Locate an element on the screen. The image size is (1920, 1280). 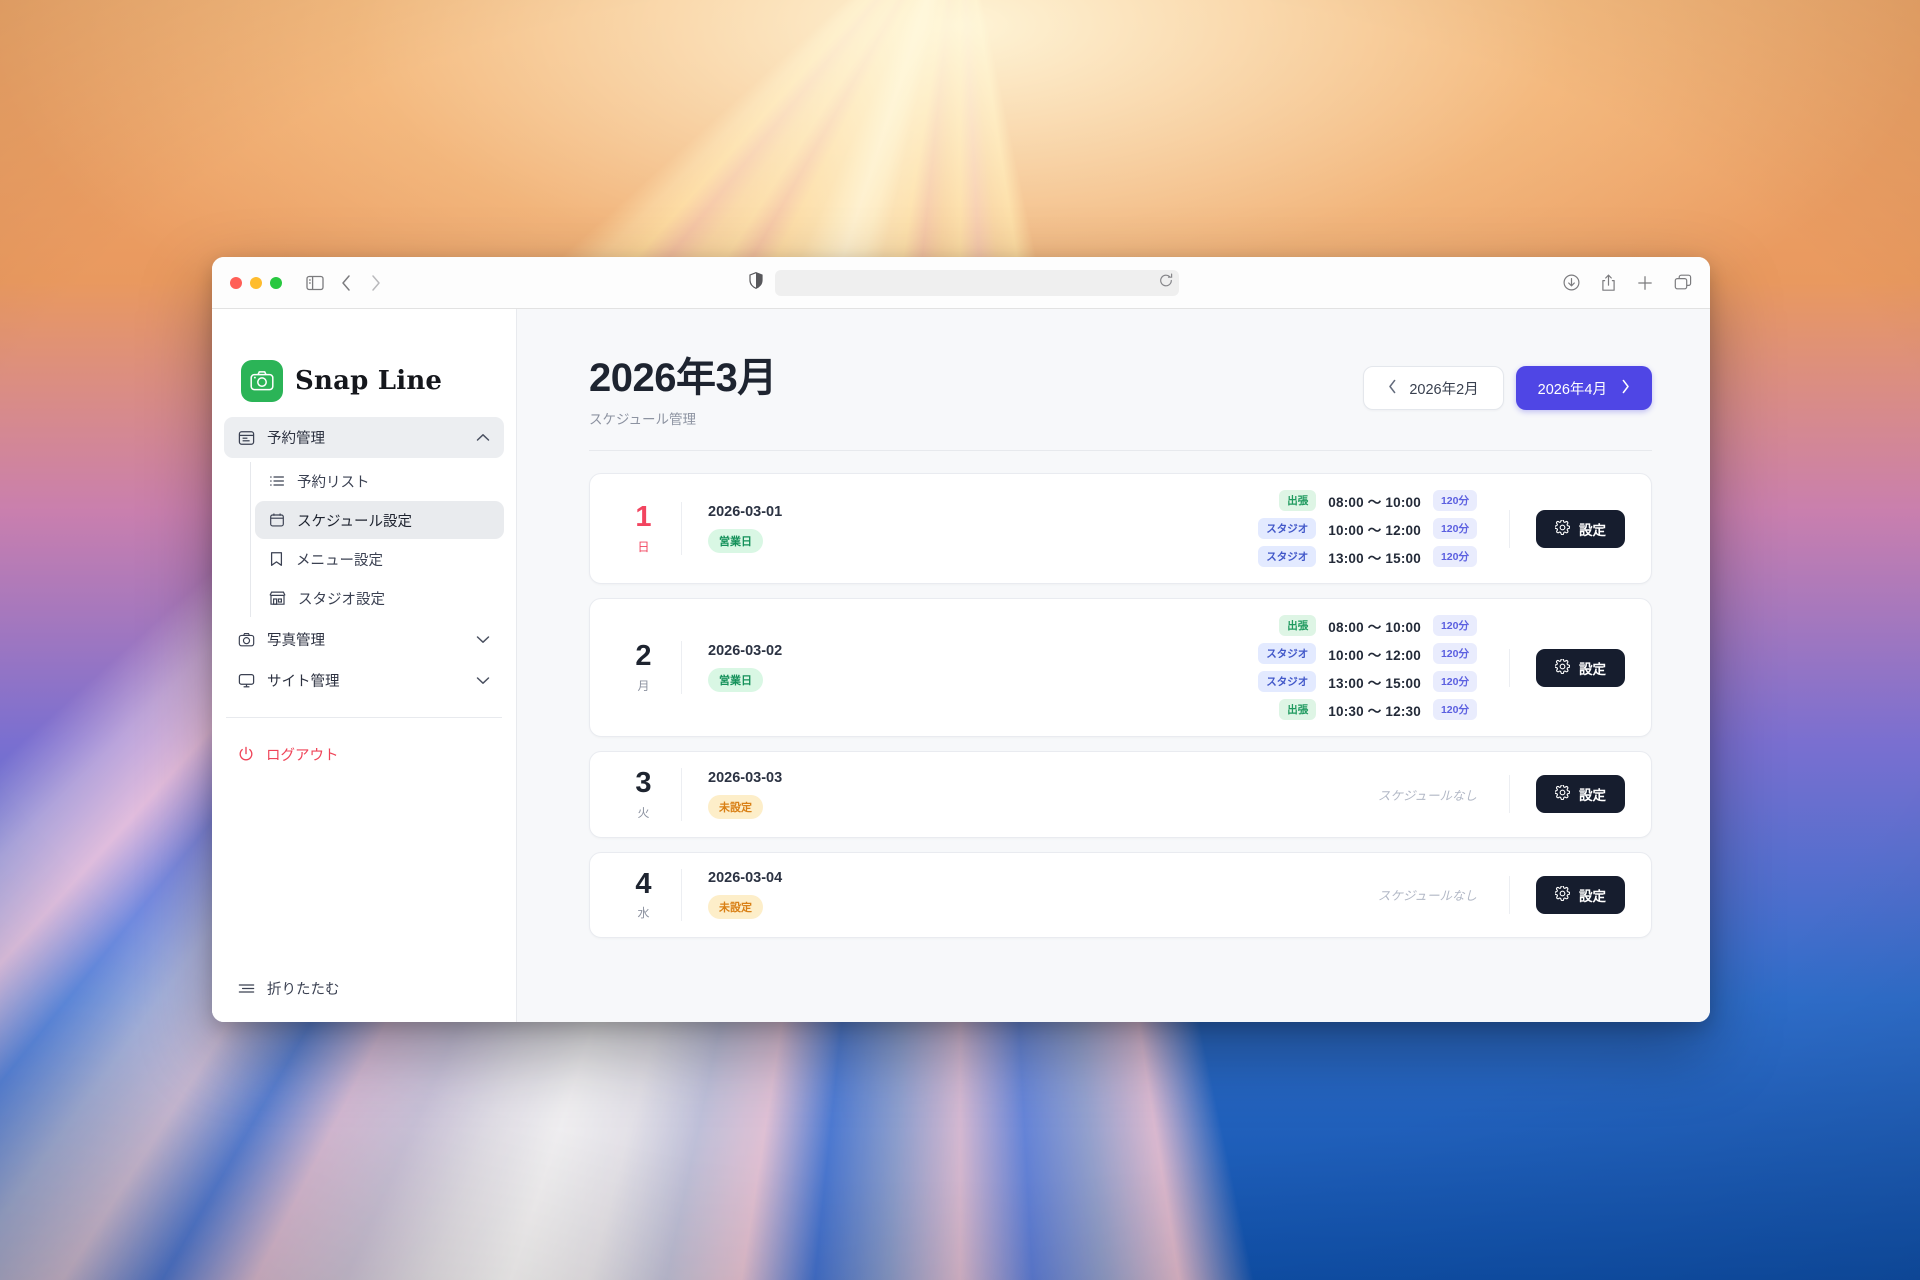
day-meta: 2026-03-01 営業日 is located at coordinates (823, 529).